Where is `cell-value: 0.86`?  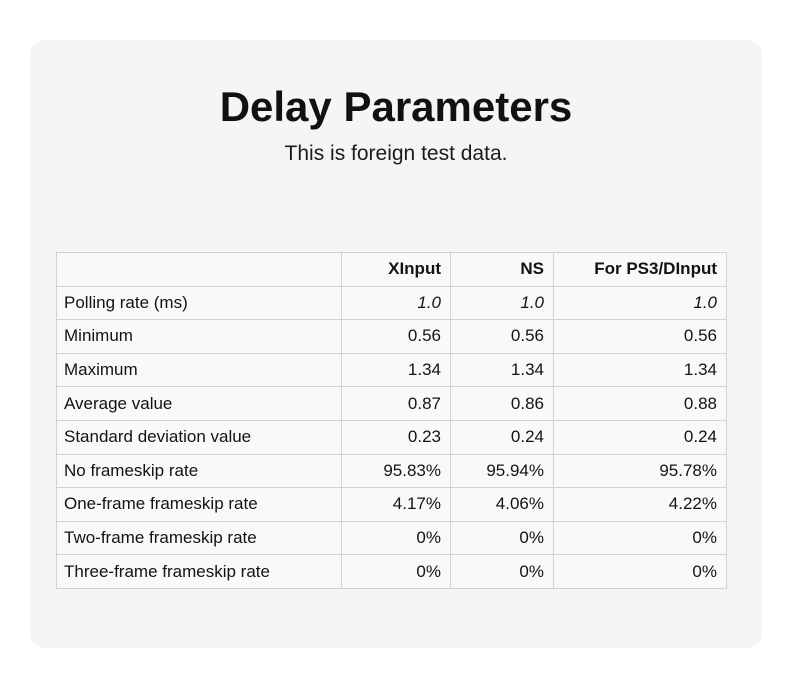 cell-value: 0.86 is located at coordinates (502, 403).